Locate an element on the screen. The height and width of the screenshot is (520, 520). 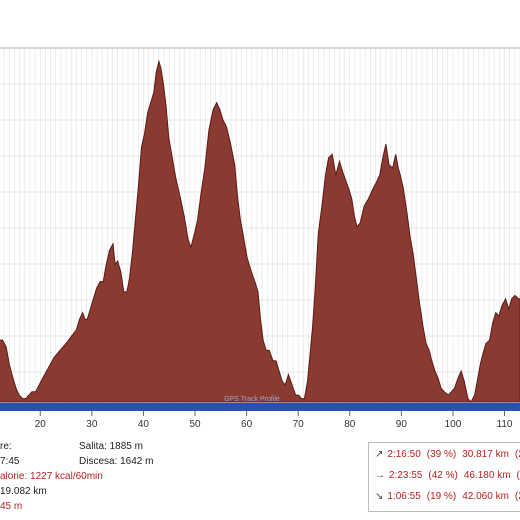
time-label-partial: re: is located at coordinates (6, 446).